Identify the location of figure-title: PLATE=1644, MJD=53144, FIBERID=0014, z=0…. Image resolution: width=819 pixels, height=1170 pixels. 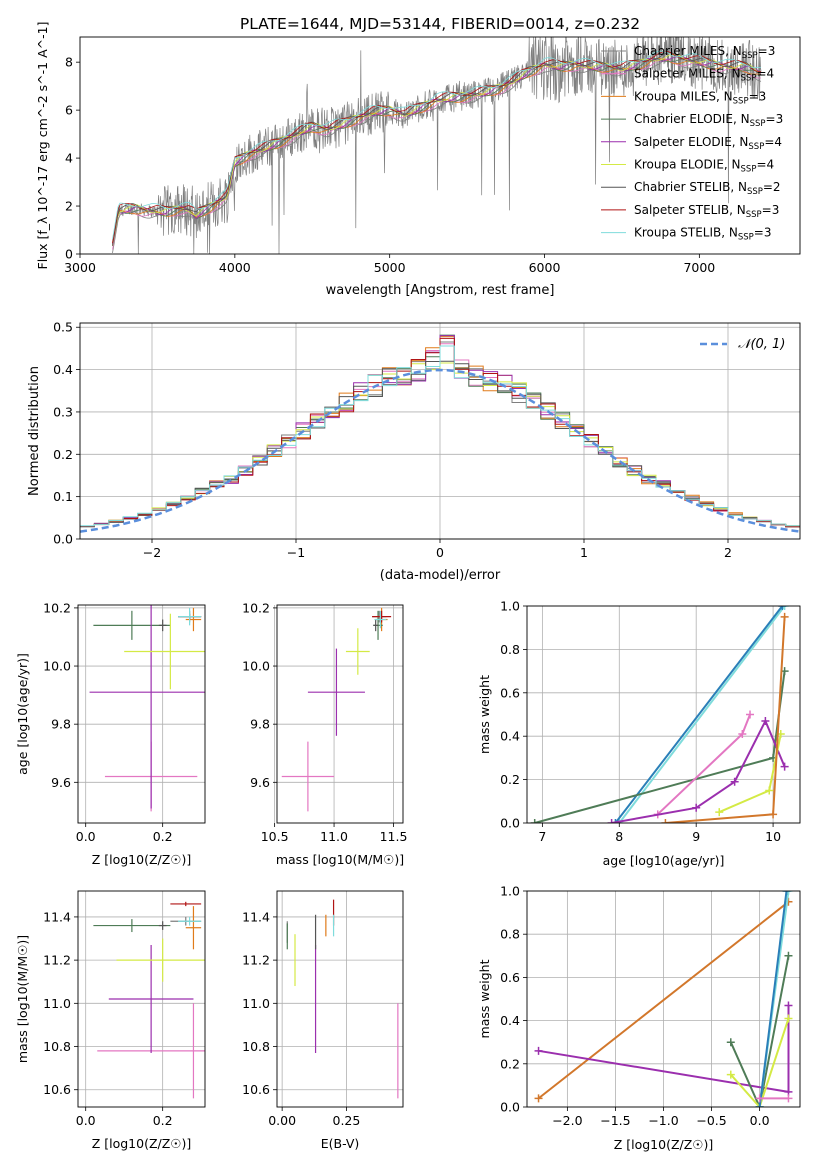
(440, 24).